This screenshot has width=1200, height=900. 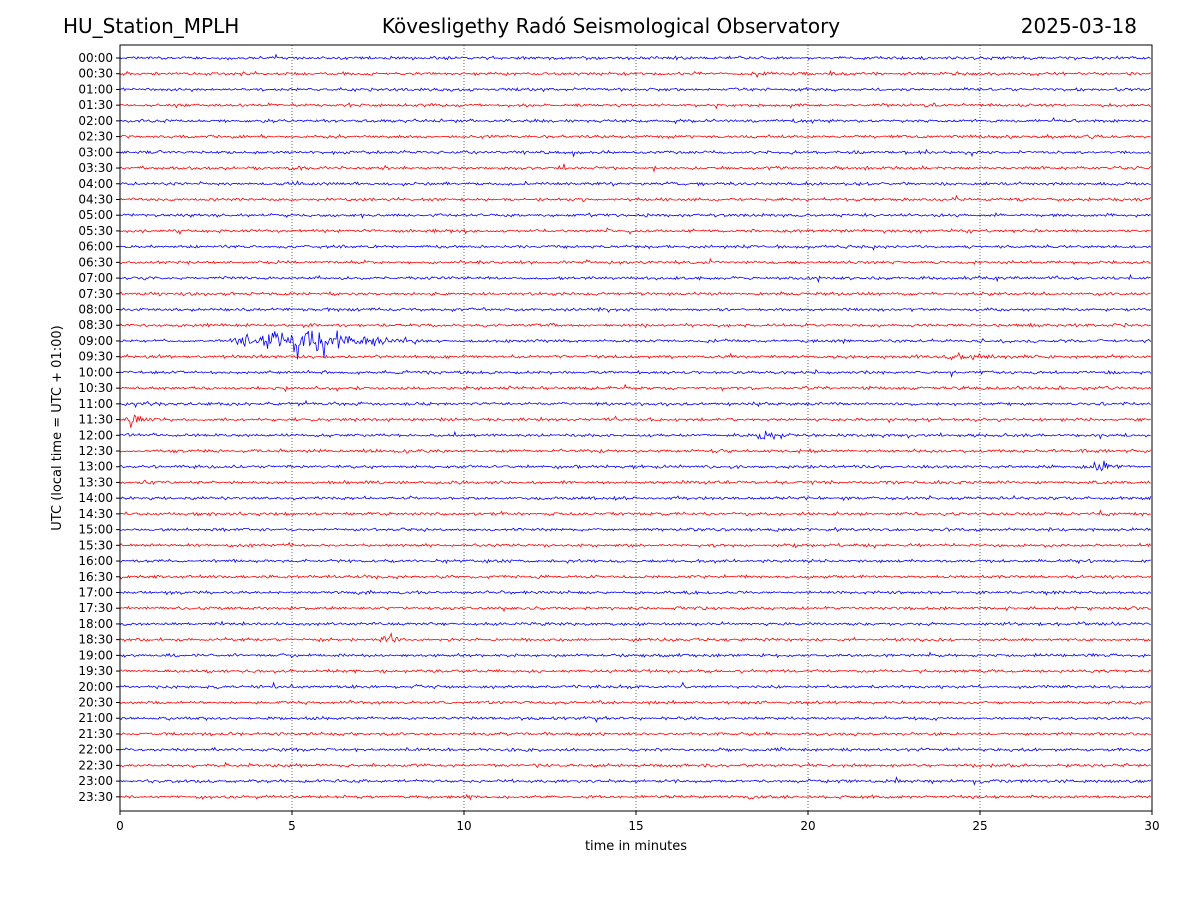 I want to click on trace-16:00, so click(x=635, y=561).